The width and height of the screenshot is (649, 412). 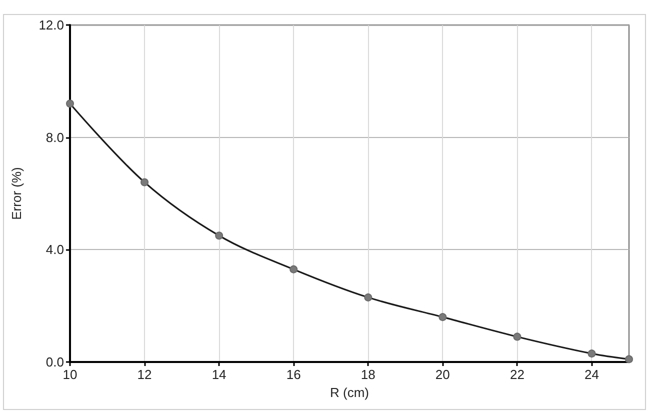 I want to click on y-tick-label: 12.0, so click(x=51, y=25).